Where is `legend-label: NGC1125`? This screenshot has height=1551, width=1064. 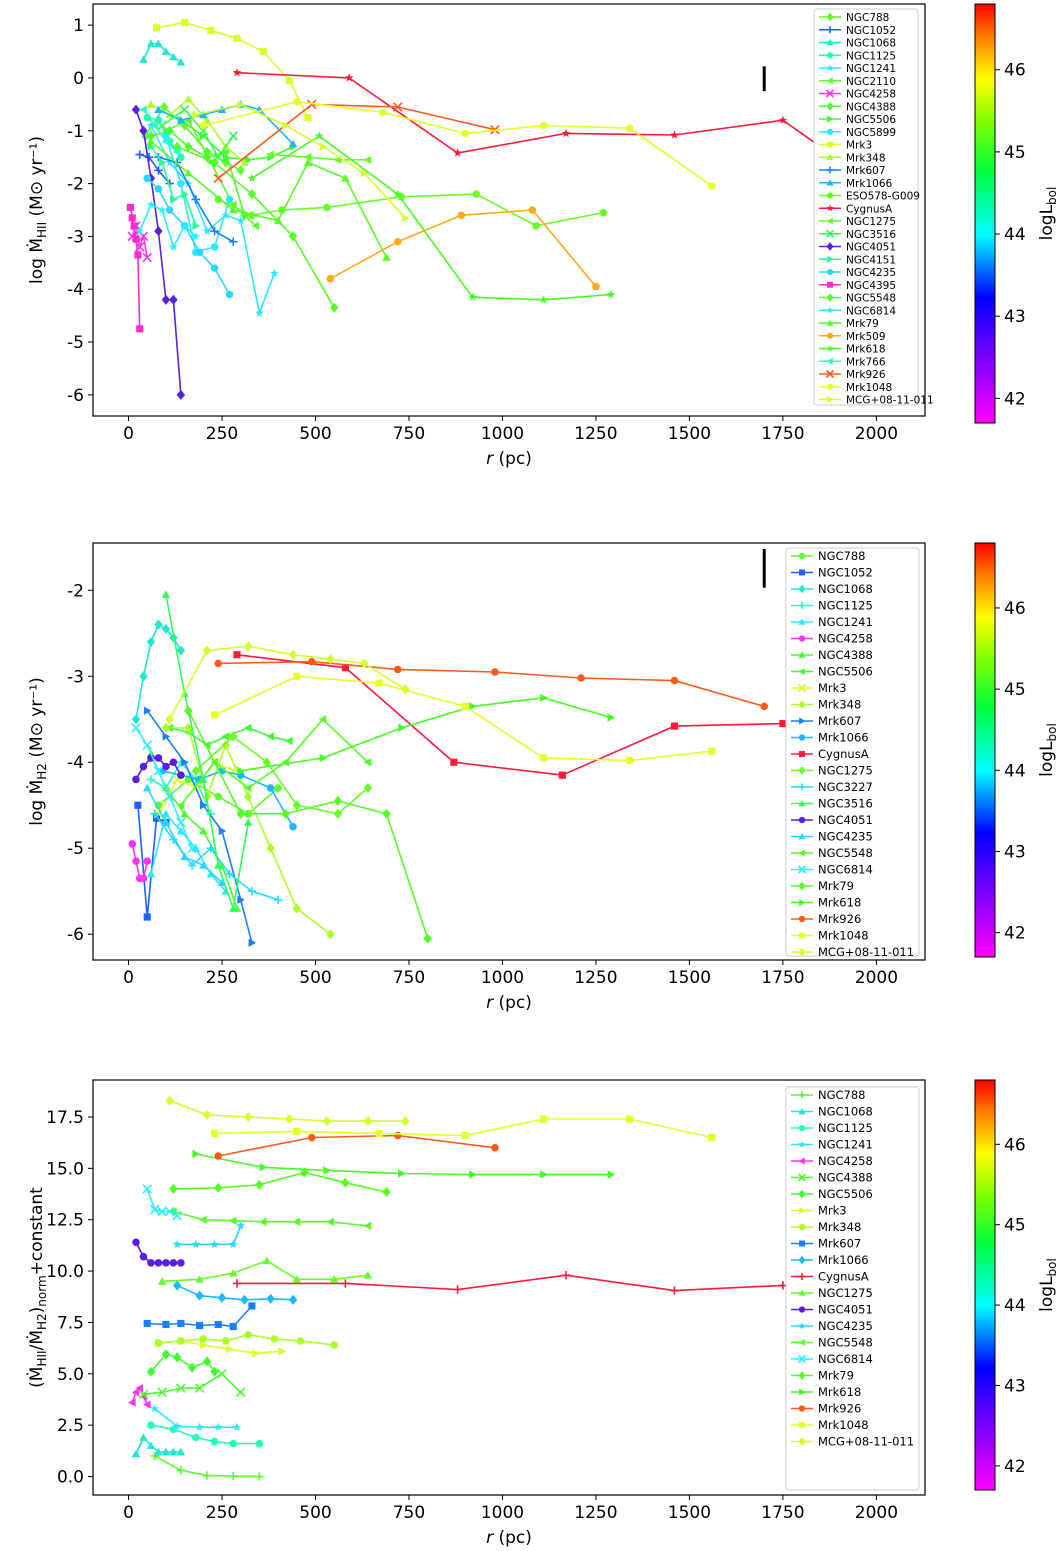
legend-label: NGC1125 is located at coordinates (845, 606).